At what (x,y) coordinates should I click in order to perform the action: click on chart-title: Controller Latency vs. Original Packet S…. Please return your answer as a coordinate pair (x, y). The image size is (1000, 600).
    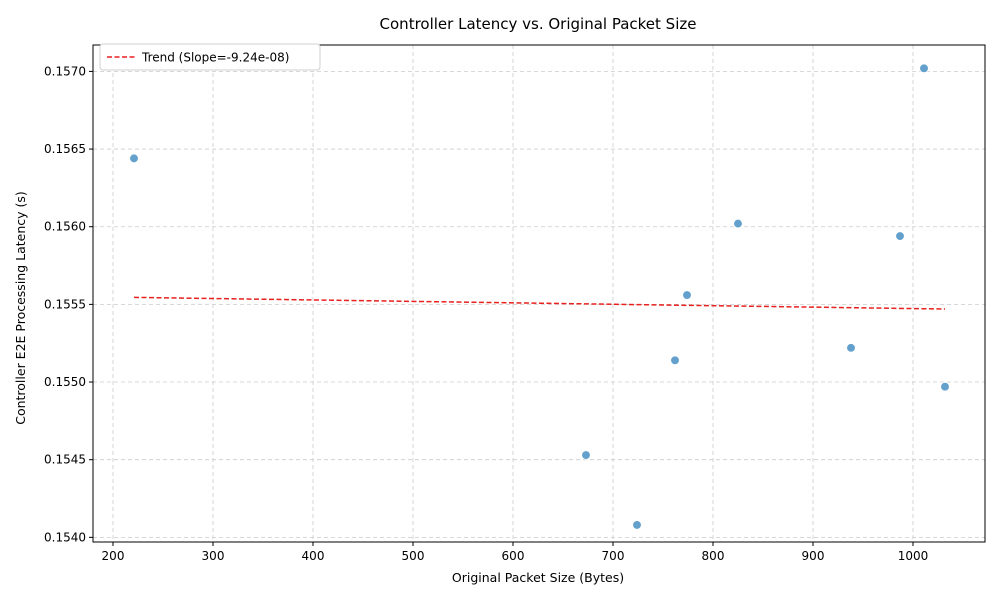
    Looking at the image, I should click on (538, 24).